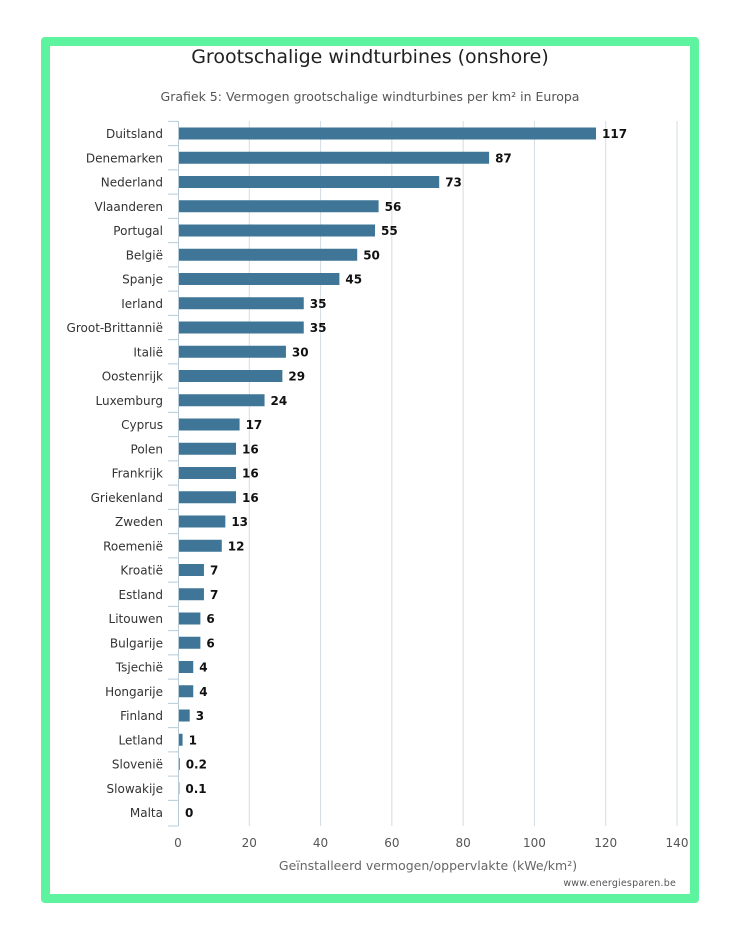  Describe the element at coordinates (178, 843) in the screenshot. I see `x-tick-label: 0` at that location.